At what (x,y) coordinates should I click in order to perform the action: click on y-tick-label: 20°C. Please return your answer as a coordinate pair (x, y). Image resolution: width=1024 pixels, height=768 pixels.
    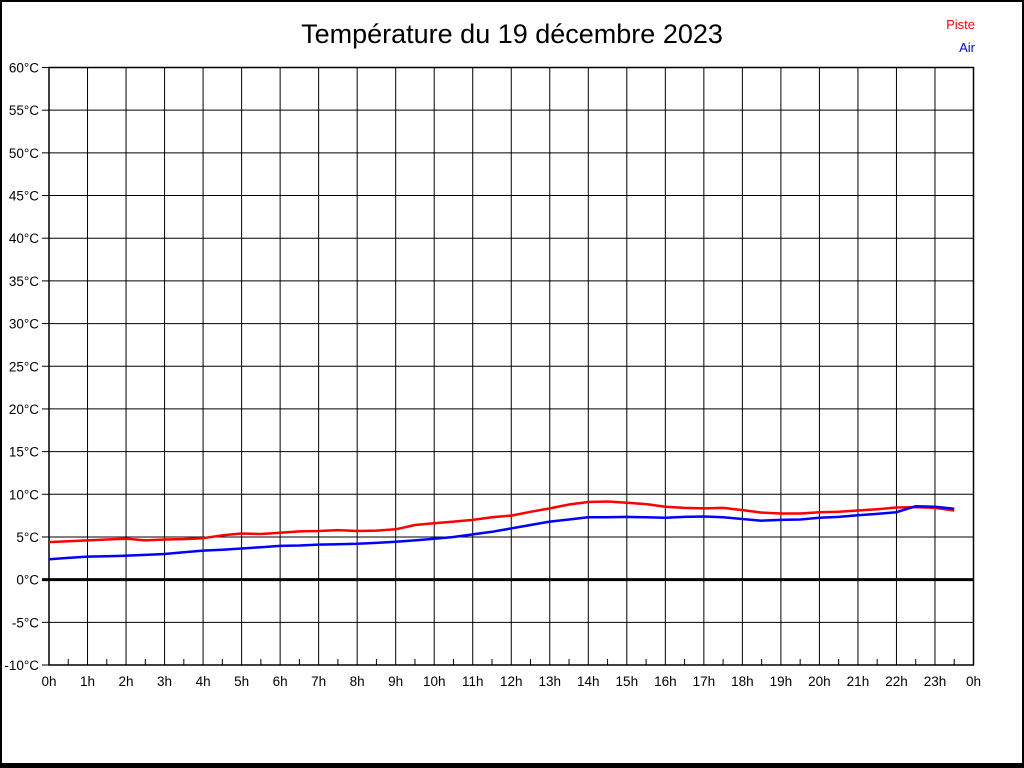
    Looking at the image, I should click on (24, 409).